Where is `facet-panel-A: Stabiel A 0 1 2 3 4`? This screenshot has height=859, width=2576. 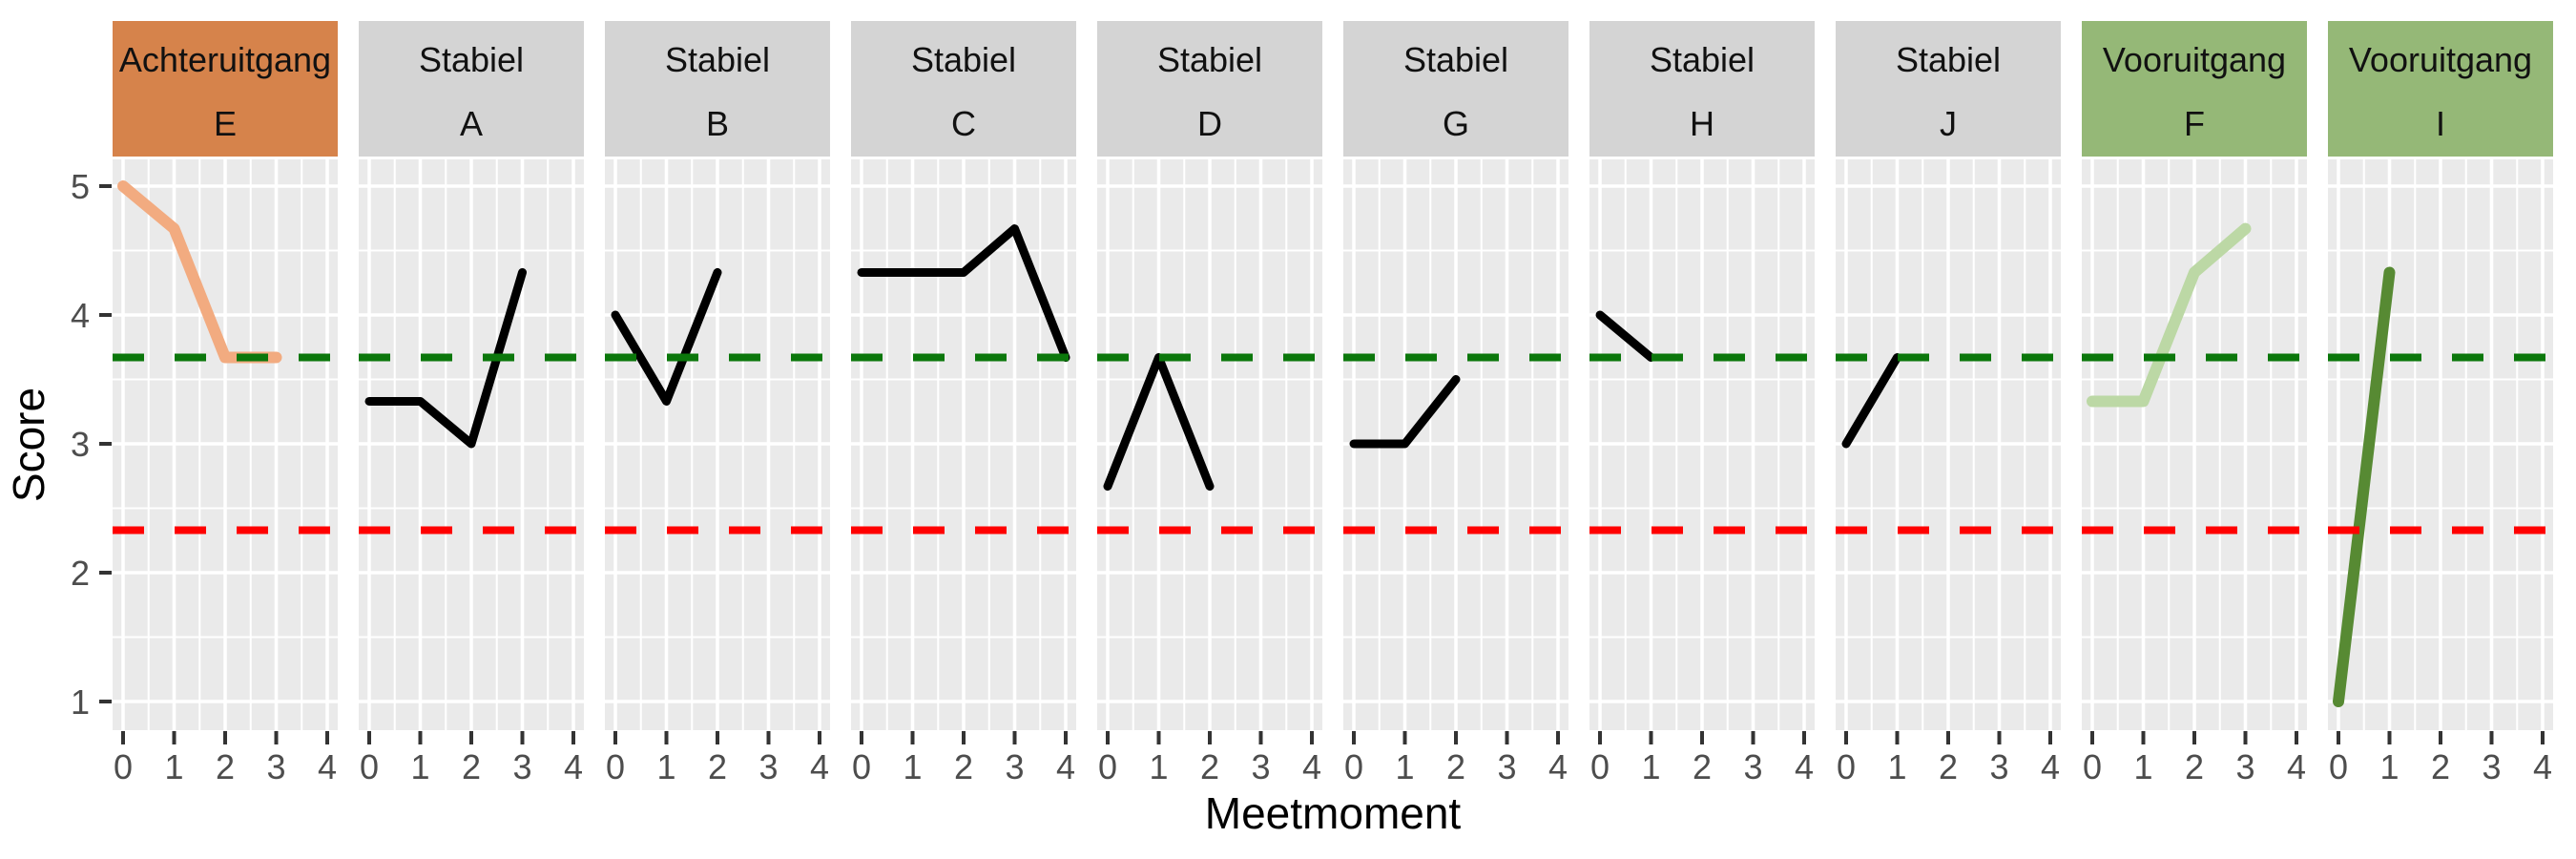 facet-panel-A: Stabiel A 0 1 2 3 4 is located at coordinates (471, 403).